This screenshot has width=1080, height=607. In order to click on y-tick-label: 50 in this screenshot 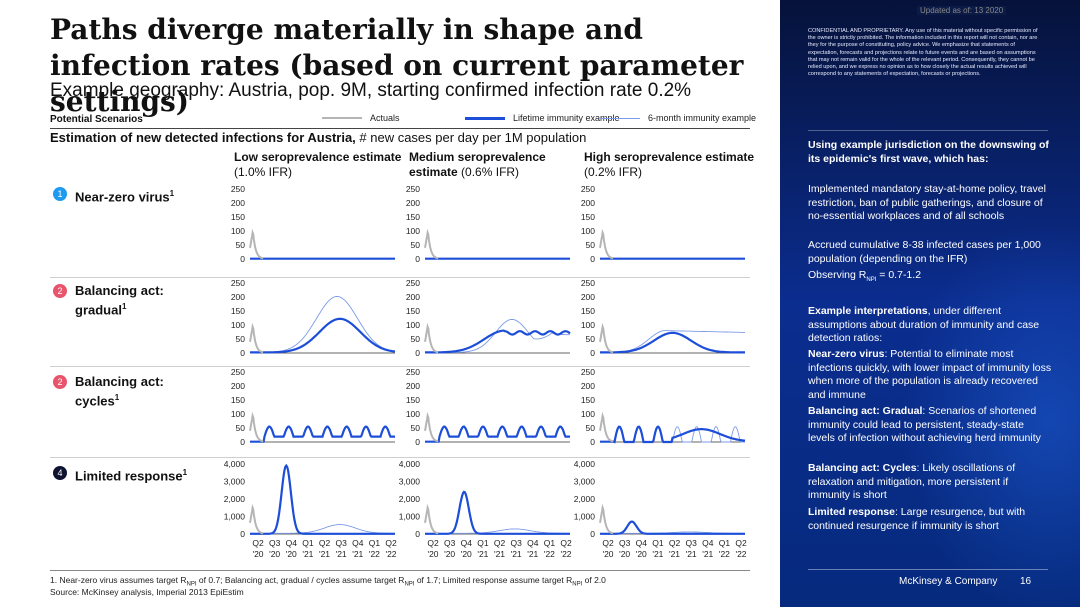, I will do `click(416, 339)`.